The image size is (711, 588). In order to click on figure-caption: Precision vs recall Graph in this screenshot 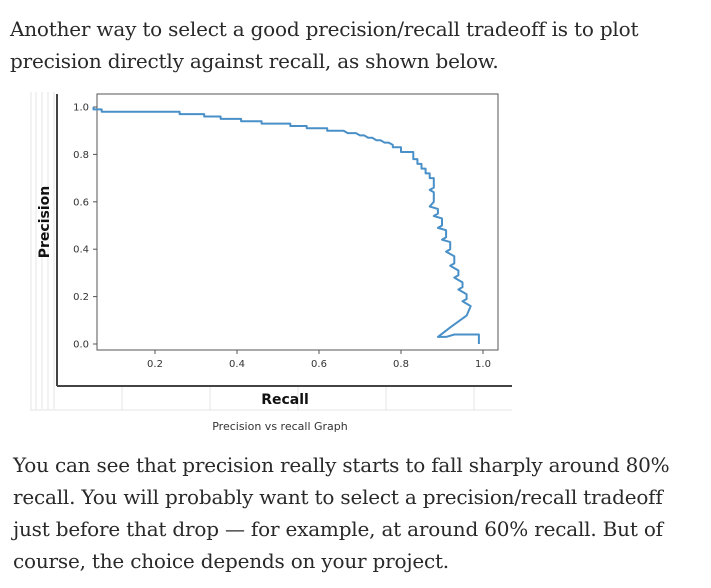, I will do `click(280, 426)`.